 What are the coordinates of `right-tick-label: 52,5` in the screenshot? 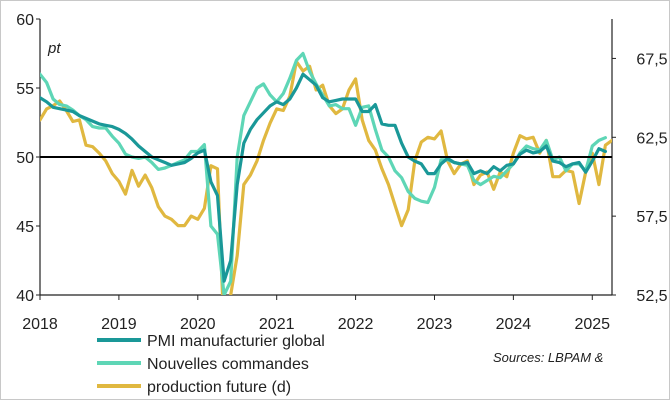 It's located at (651, 296).